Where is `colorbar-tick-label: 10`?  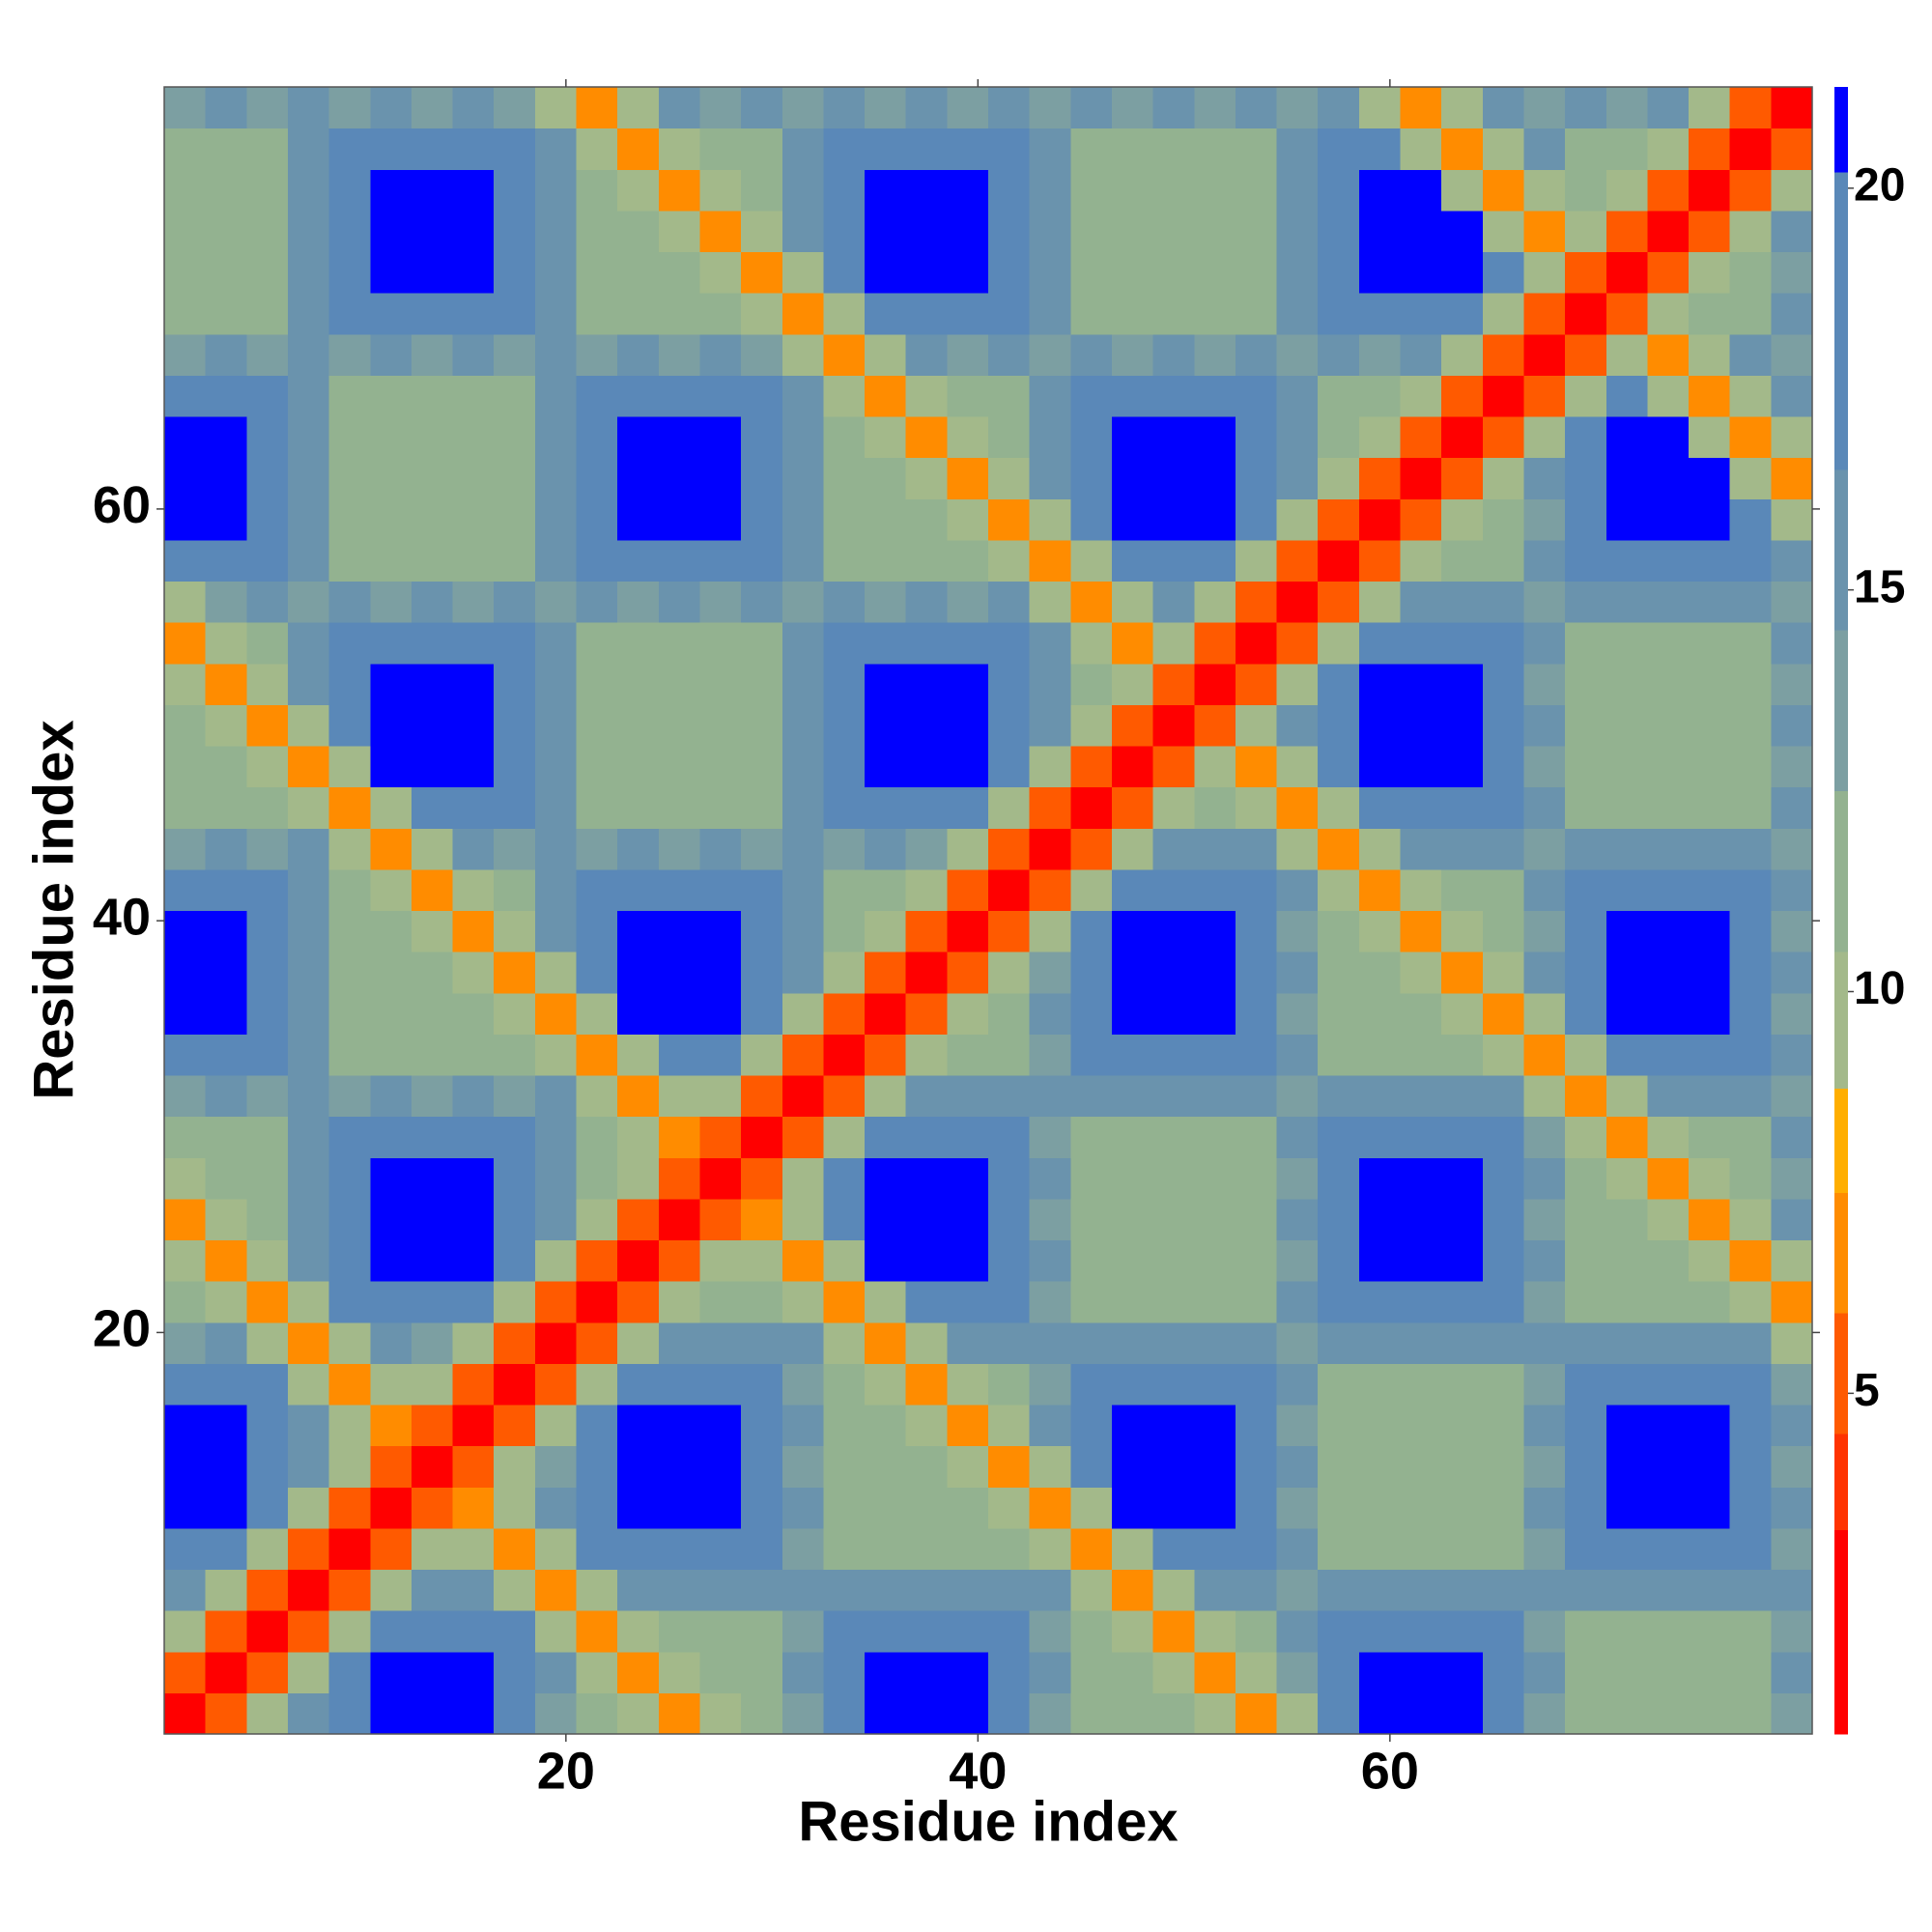 colorbar-tick-label: 10 is located at coordinates (1879, 988).